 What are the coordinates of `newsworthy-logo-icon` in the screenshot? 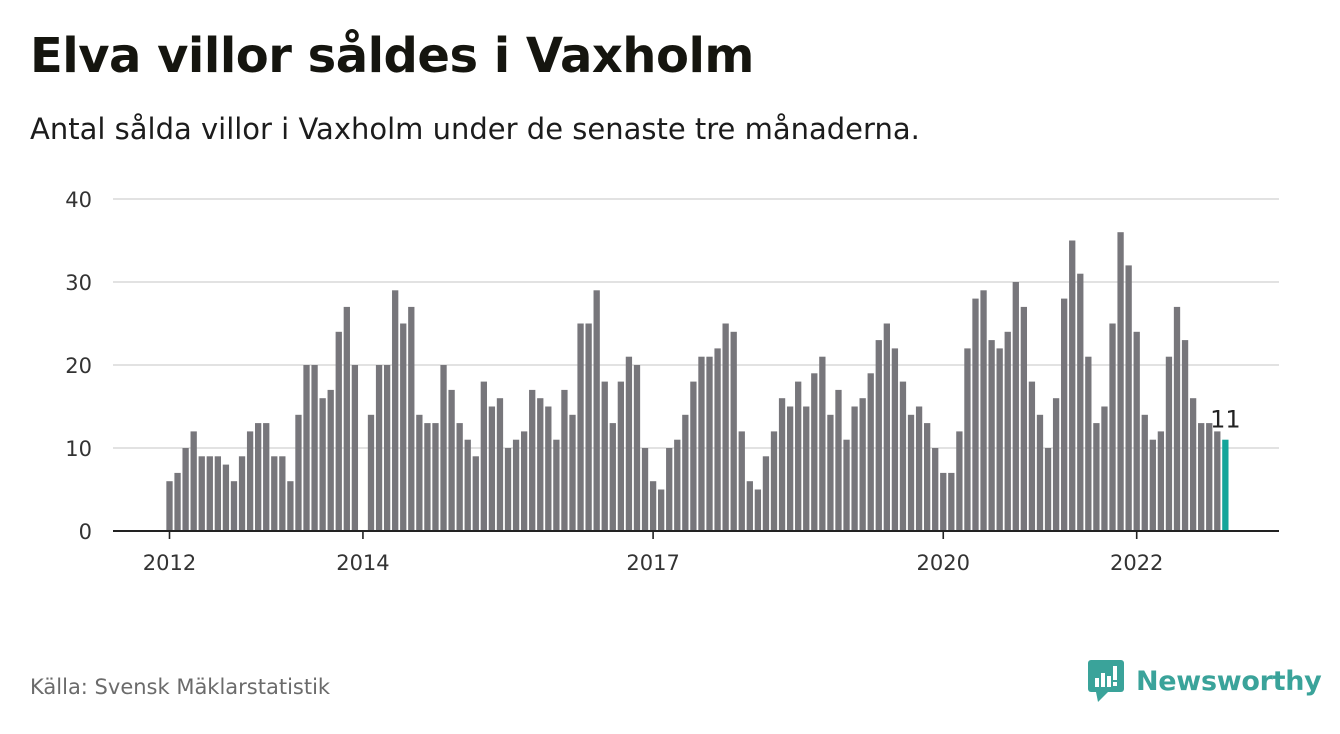 It's located at (1106, 681).